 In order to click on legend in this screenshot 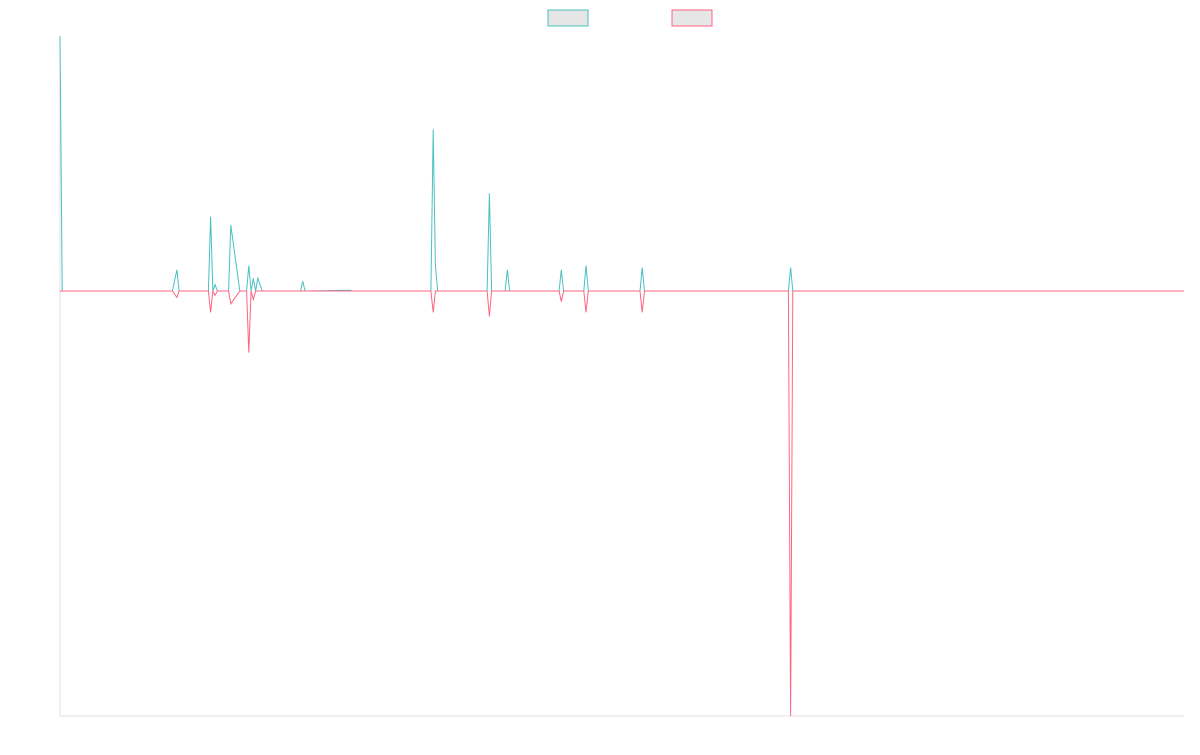, I will do `click(630, 18)`.